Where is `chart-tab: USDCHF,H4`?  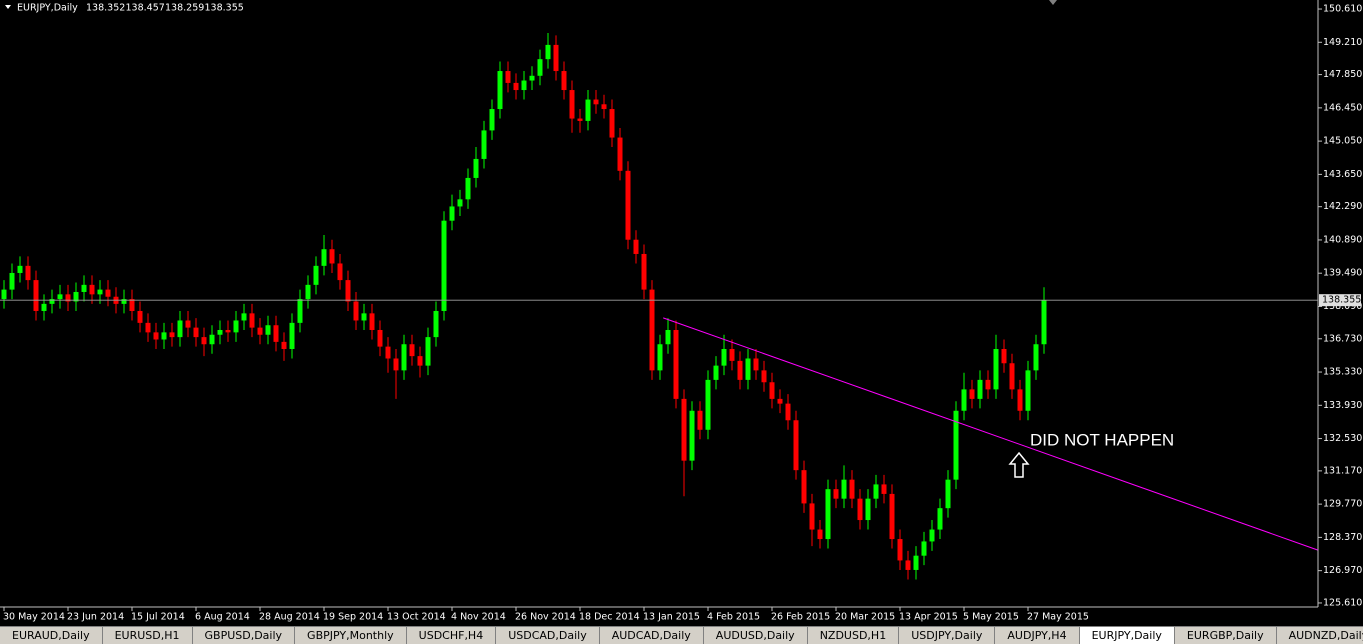 chart-tab: USDCHF,H4 is located at coordinates (452, 635).